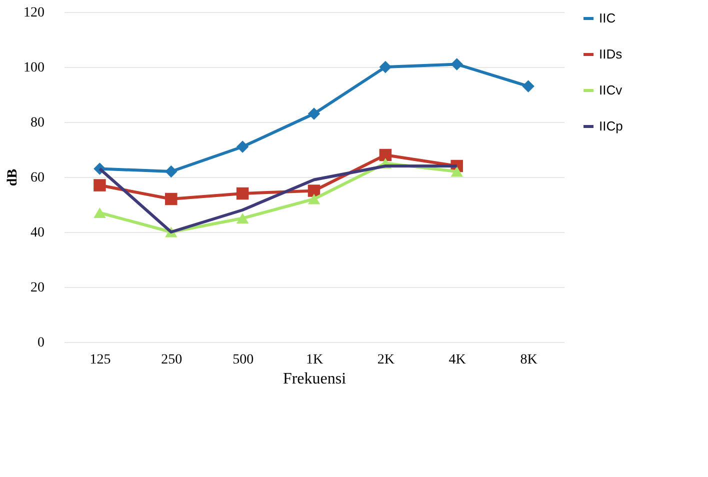 This screenshot has width=708, height=477. What do you see at coordinates (13, 177) in the screenshot?
I see `y-axis-title: dB` at bounding box center [13, 177].